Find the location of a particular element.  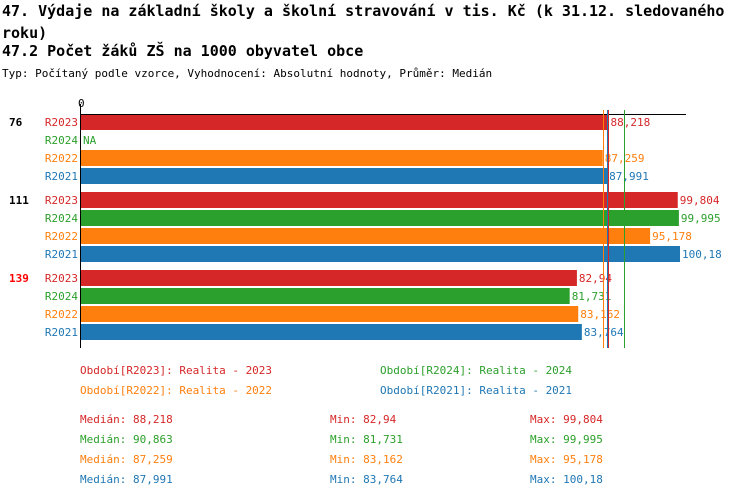

stat-max: Max: 99,804 is located at coordinates (566, 419).